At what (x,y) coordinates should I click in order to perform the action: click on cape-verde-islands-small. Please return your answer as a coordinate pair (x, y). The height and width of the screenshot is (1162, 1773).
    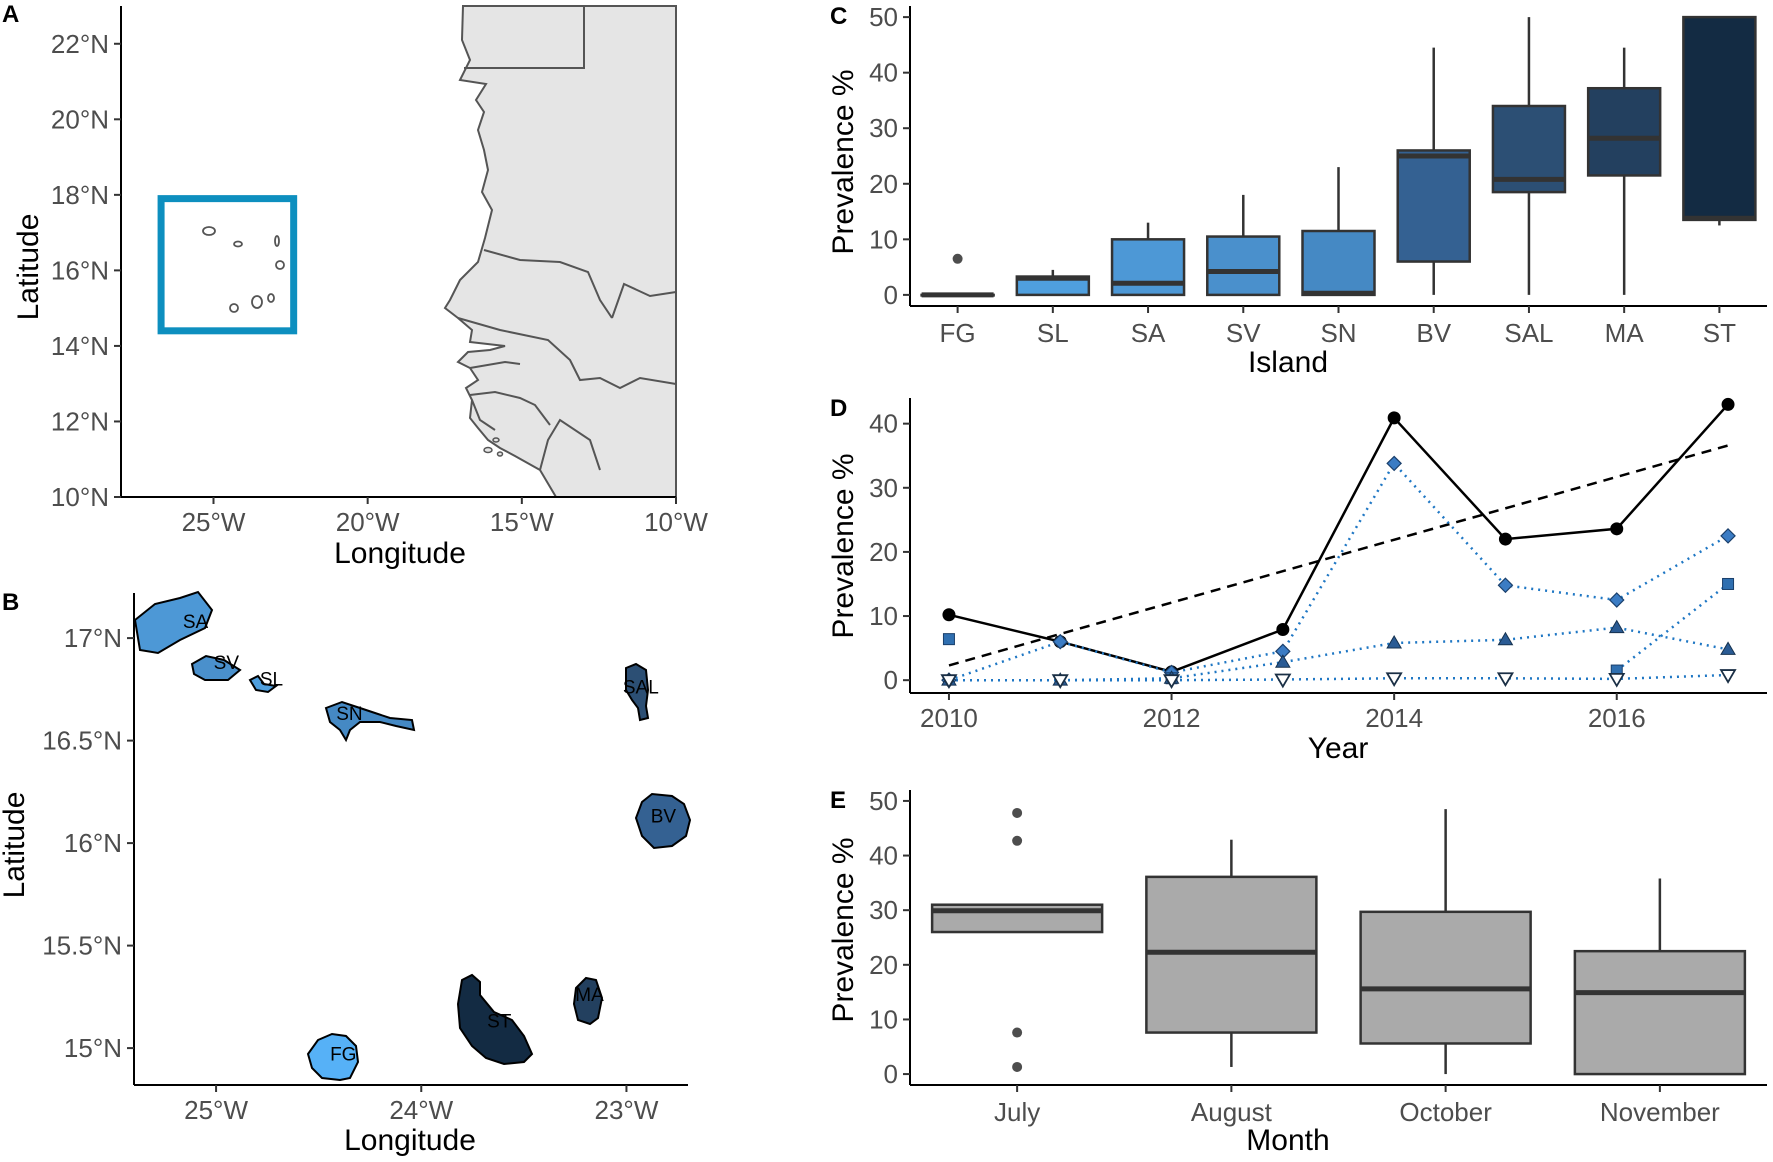
    Looking at the image, I should click on (243, 269).